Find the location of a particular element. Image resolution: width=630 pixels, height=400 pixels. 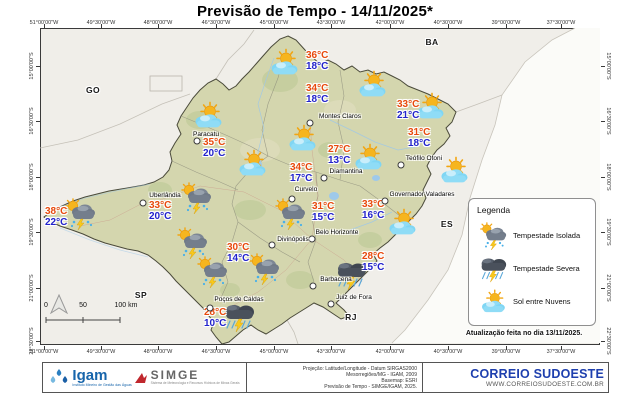

station-temps: 33°C 20°C is located at coordinates (160, 211).